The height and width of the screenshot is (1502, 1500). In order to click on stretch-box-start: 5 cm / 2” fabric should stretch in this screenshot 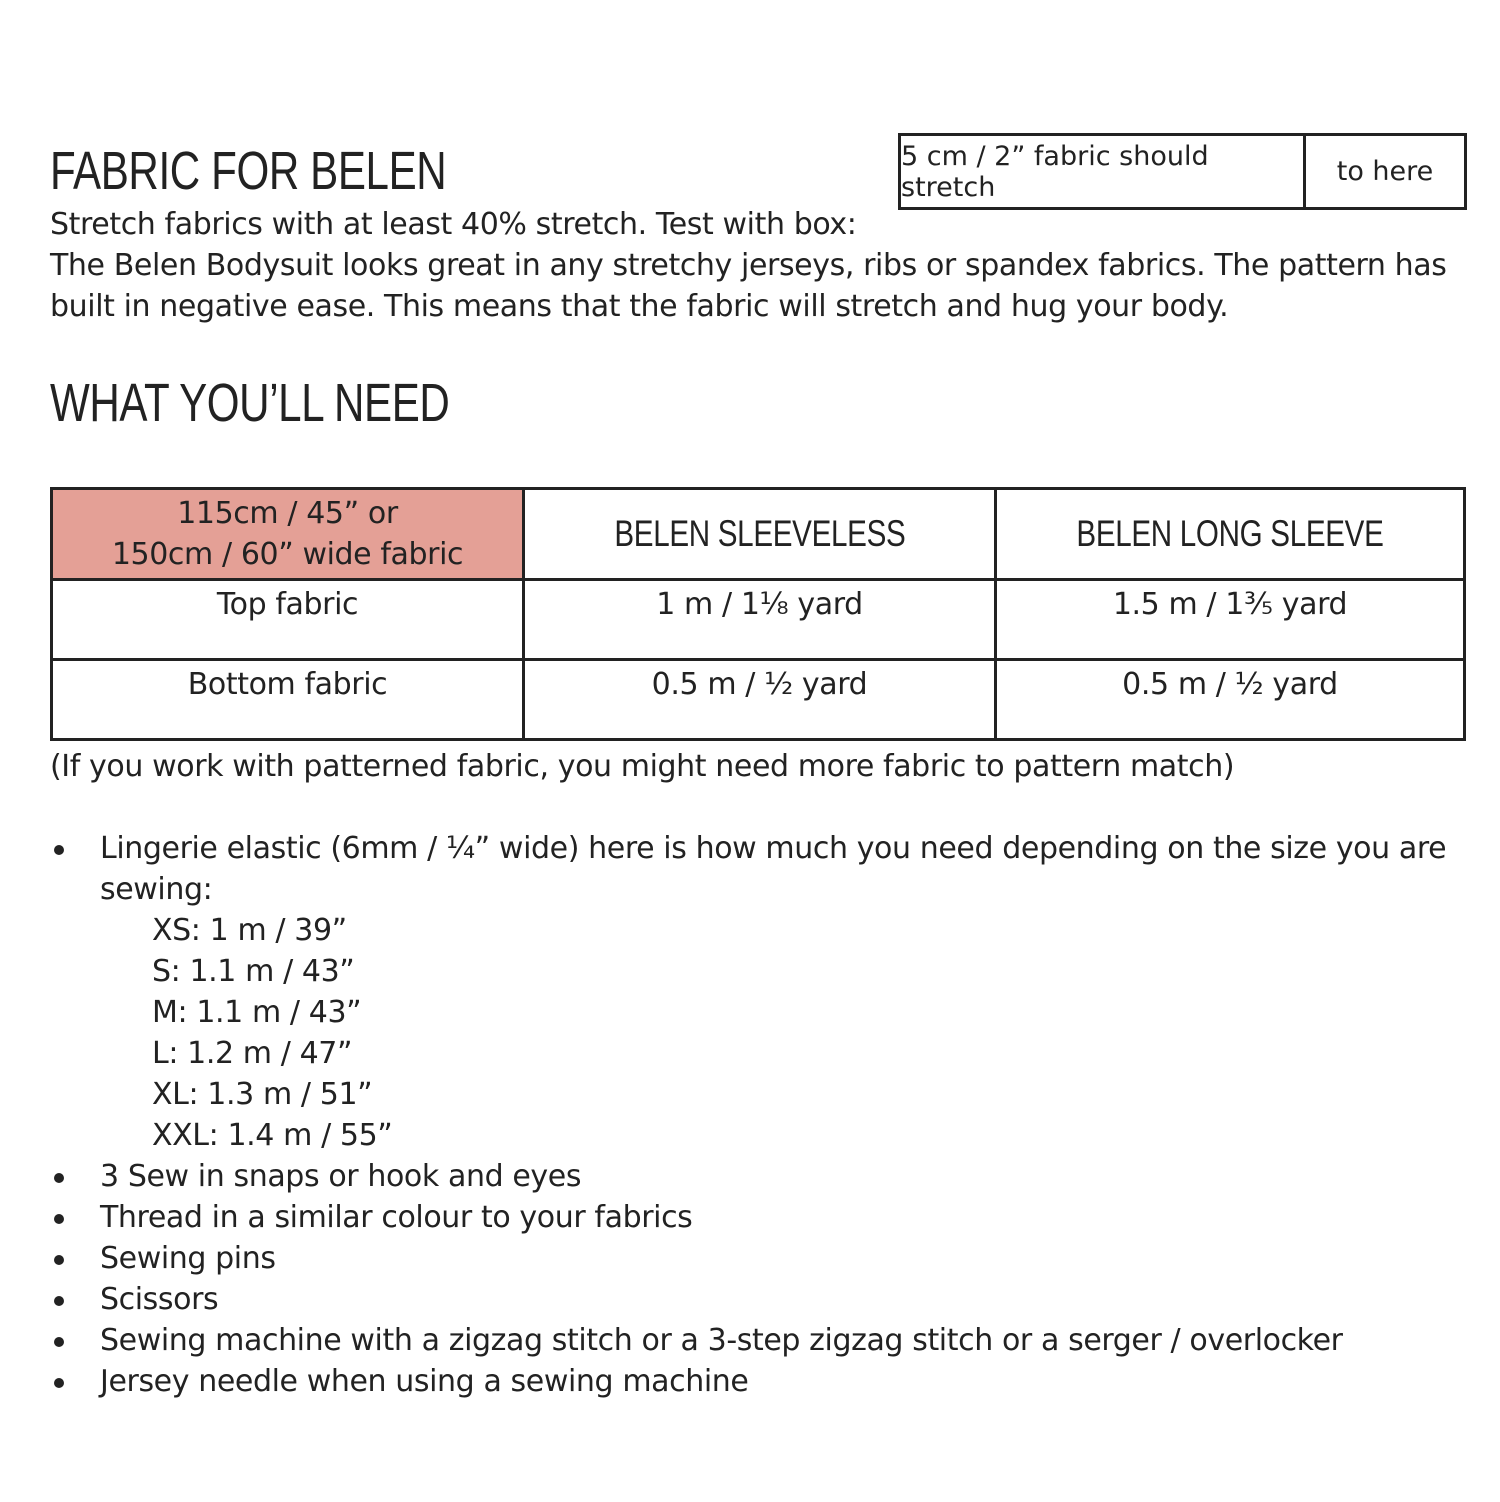, I will do `click(1102, 171)`.